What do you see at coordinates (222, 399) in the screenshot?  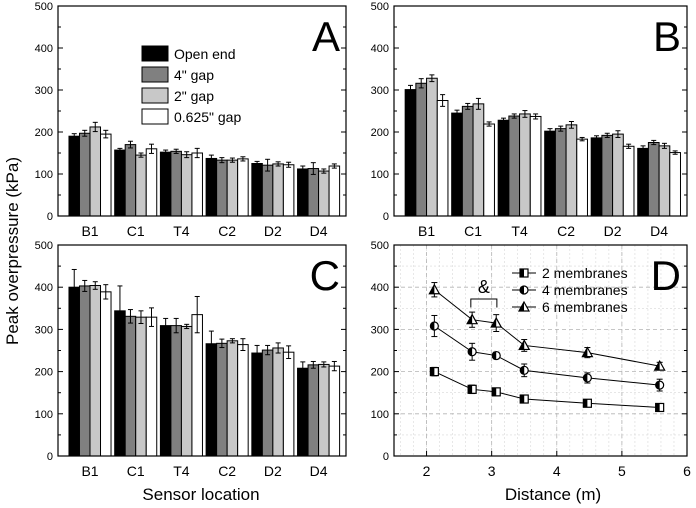 I see `bar-gap-4in-c2` at bounding box center [222, 399].